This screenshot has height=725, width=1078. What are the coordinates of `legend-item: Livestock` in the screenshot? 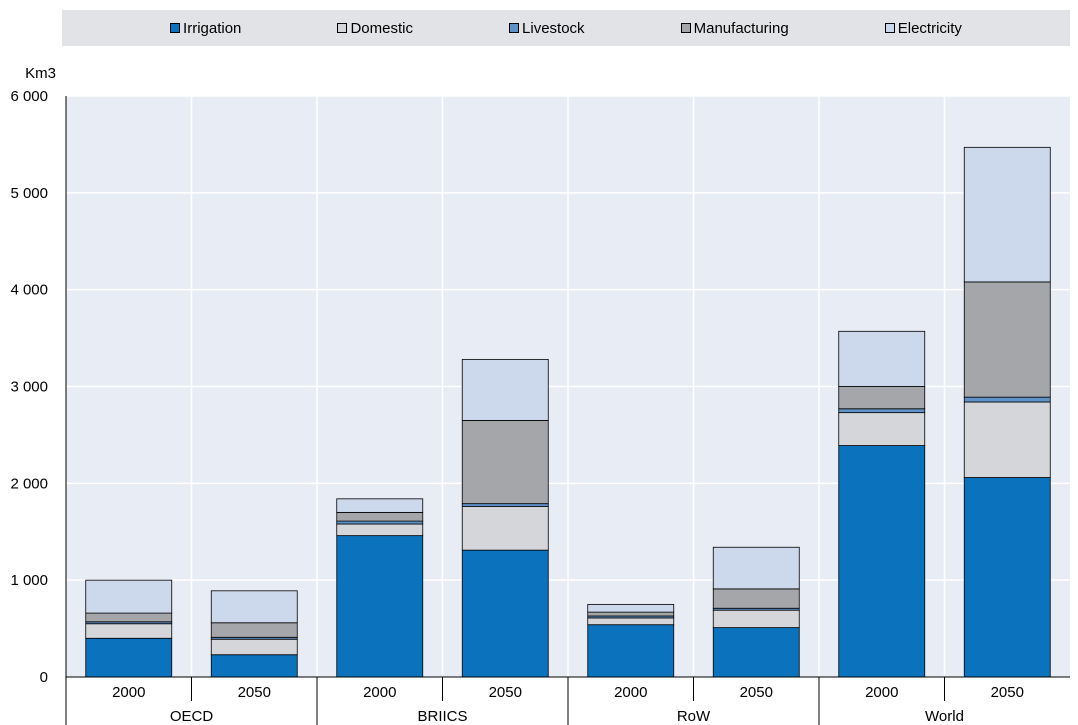 It's located at (547, 28).